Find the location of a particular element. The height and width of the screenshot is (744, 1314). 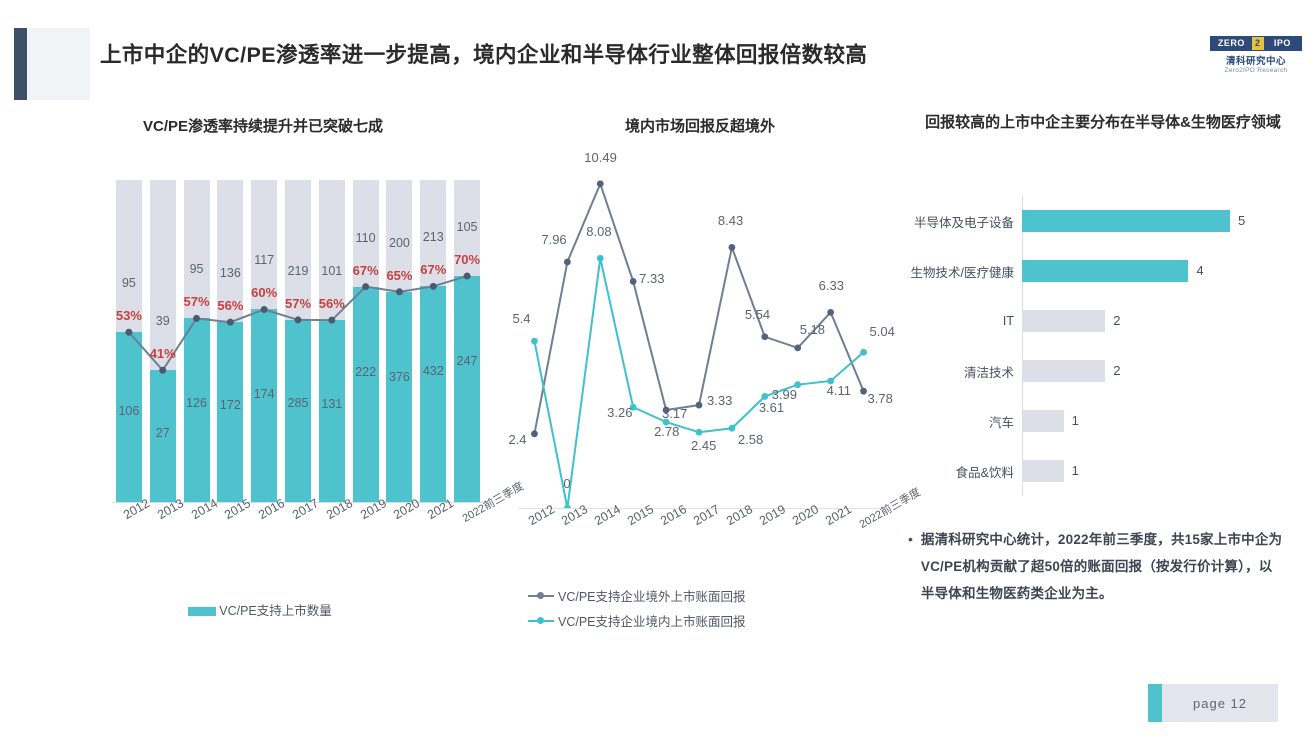

hbar-row: IT 2 is located at coordinates (1101, 321).